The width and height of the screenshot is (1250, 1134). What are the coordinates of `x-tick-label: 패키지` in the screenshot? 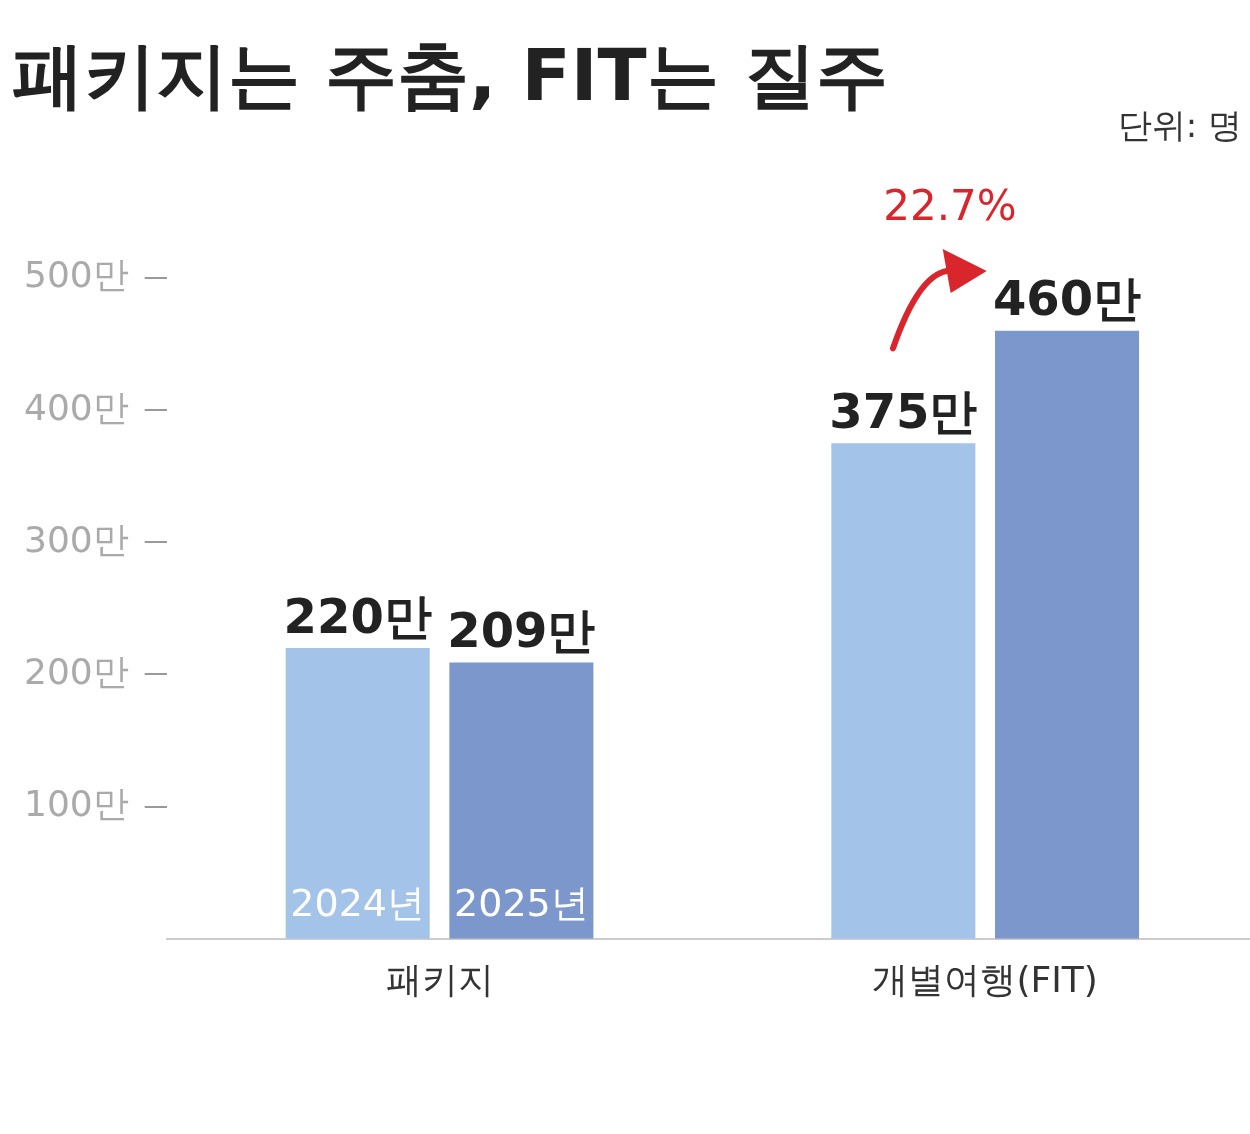 It's located at (439, 979).